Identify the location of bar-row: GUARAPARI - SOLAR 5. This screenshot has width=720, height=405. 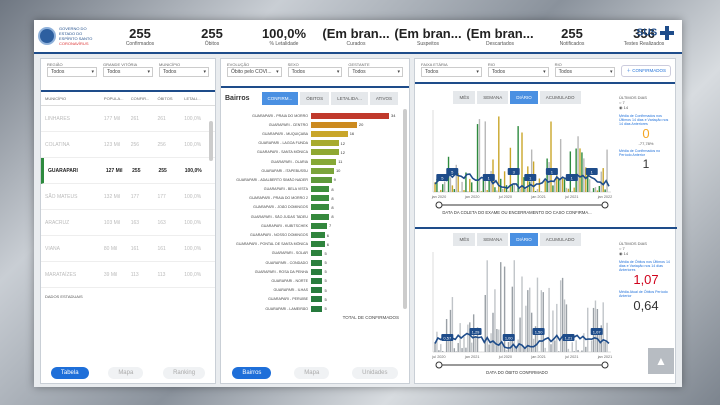
(315, 253).